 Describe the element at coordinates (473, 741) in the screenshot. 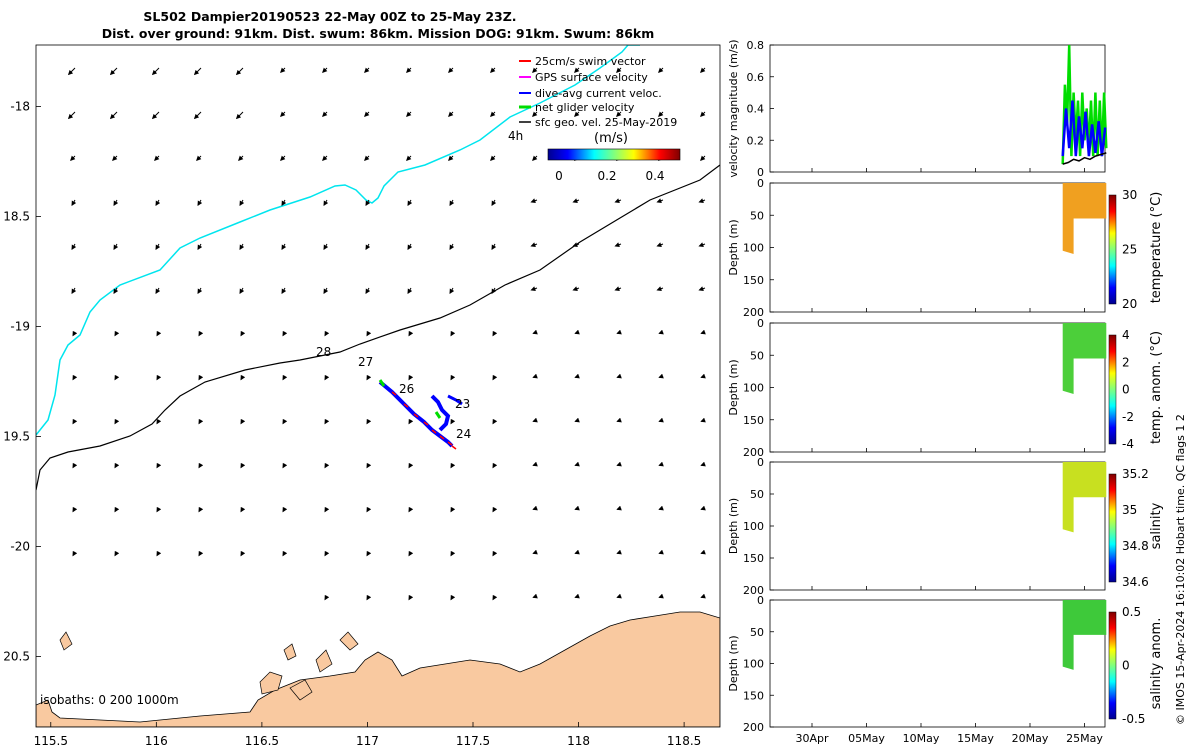

I see `map-x-tick-label: 117.5` at that location.